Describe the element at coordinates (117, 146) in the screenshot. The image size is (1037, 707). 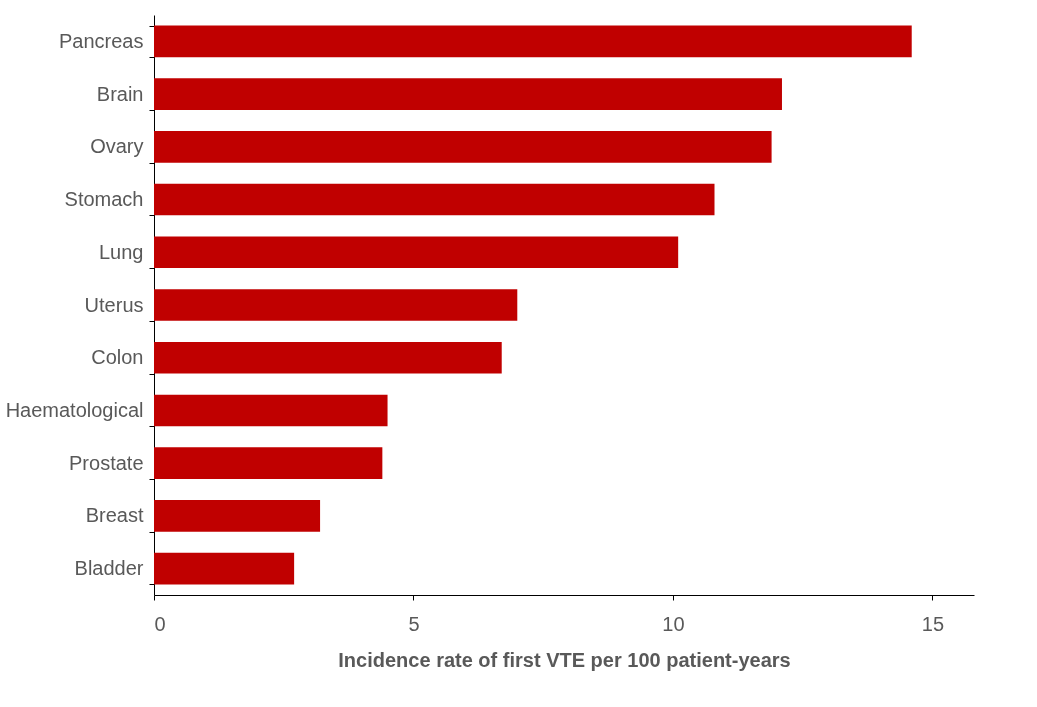
I see `y-tick-label: Ovary` at that location.